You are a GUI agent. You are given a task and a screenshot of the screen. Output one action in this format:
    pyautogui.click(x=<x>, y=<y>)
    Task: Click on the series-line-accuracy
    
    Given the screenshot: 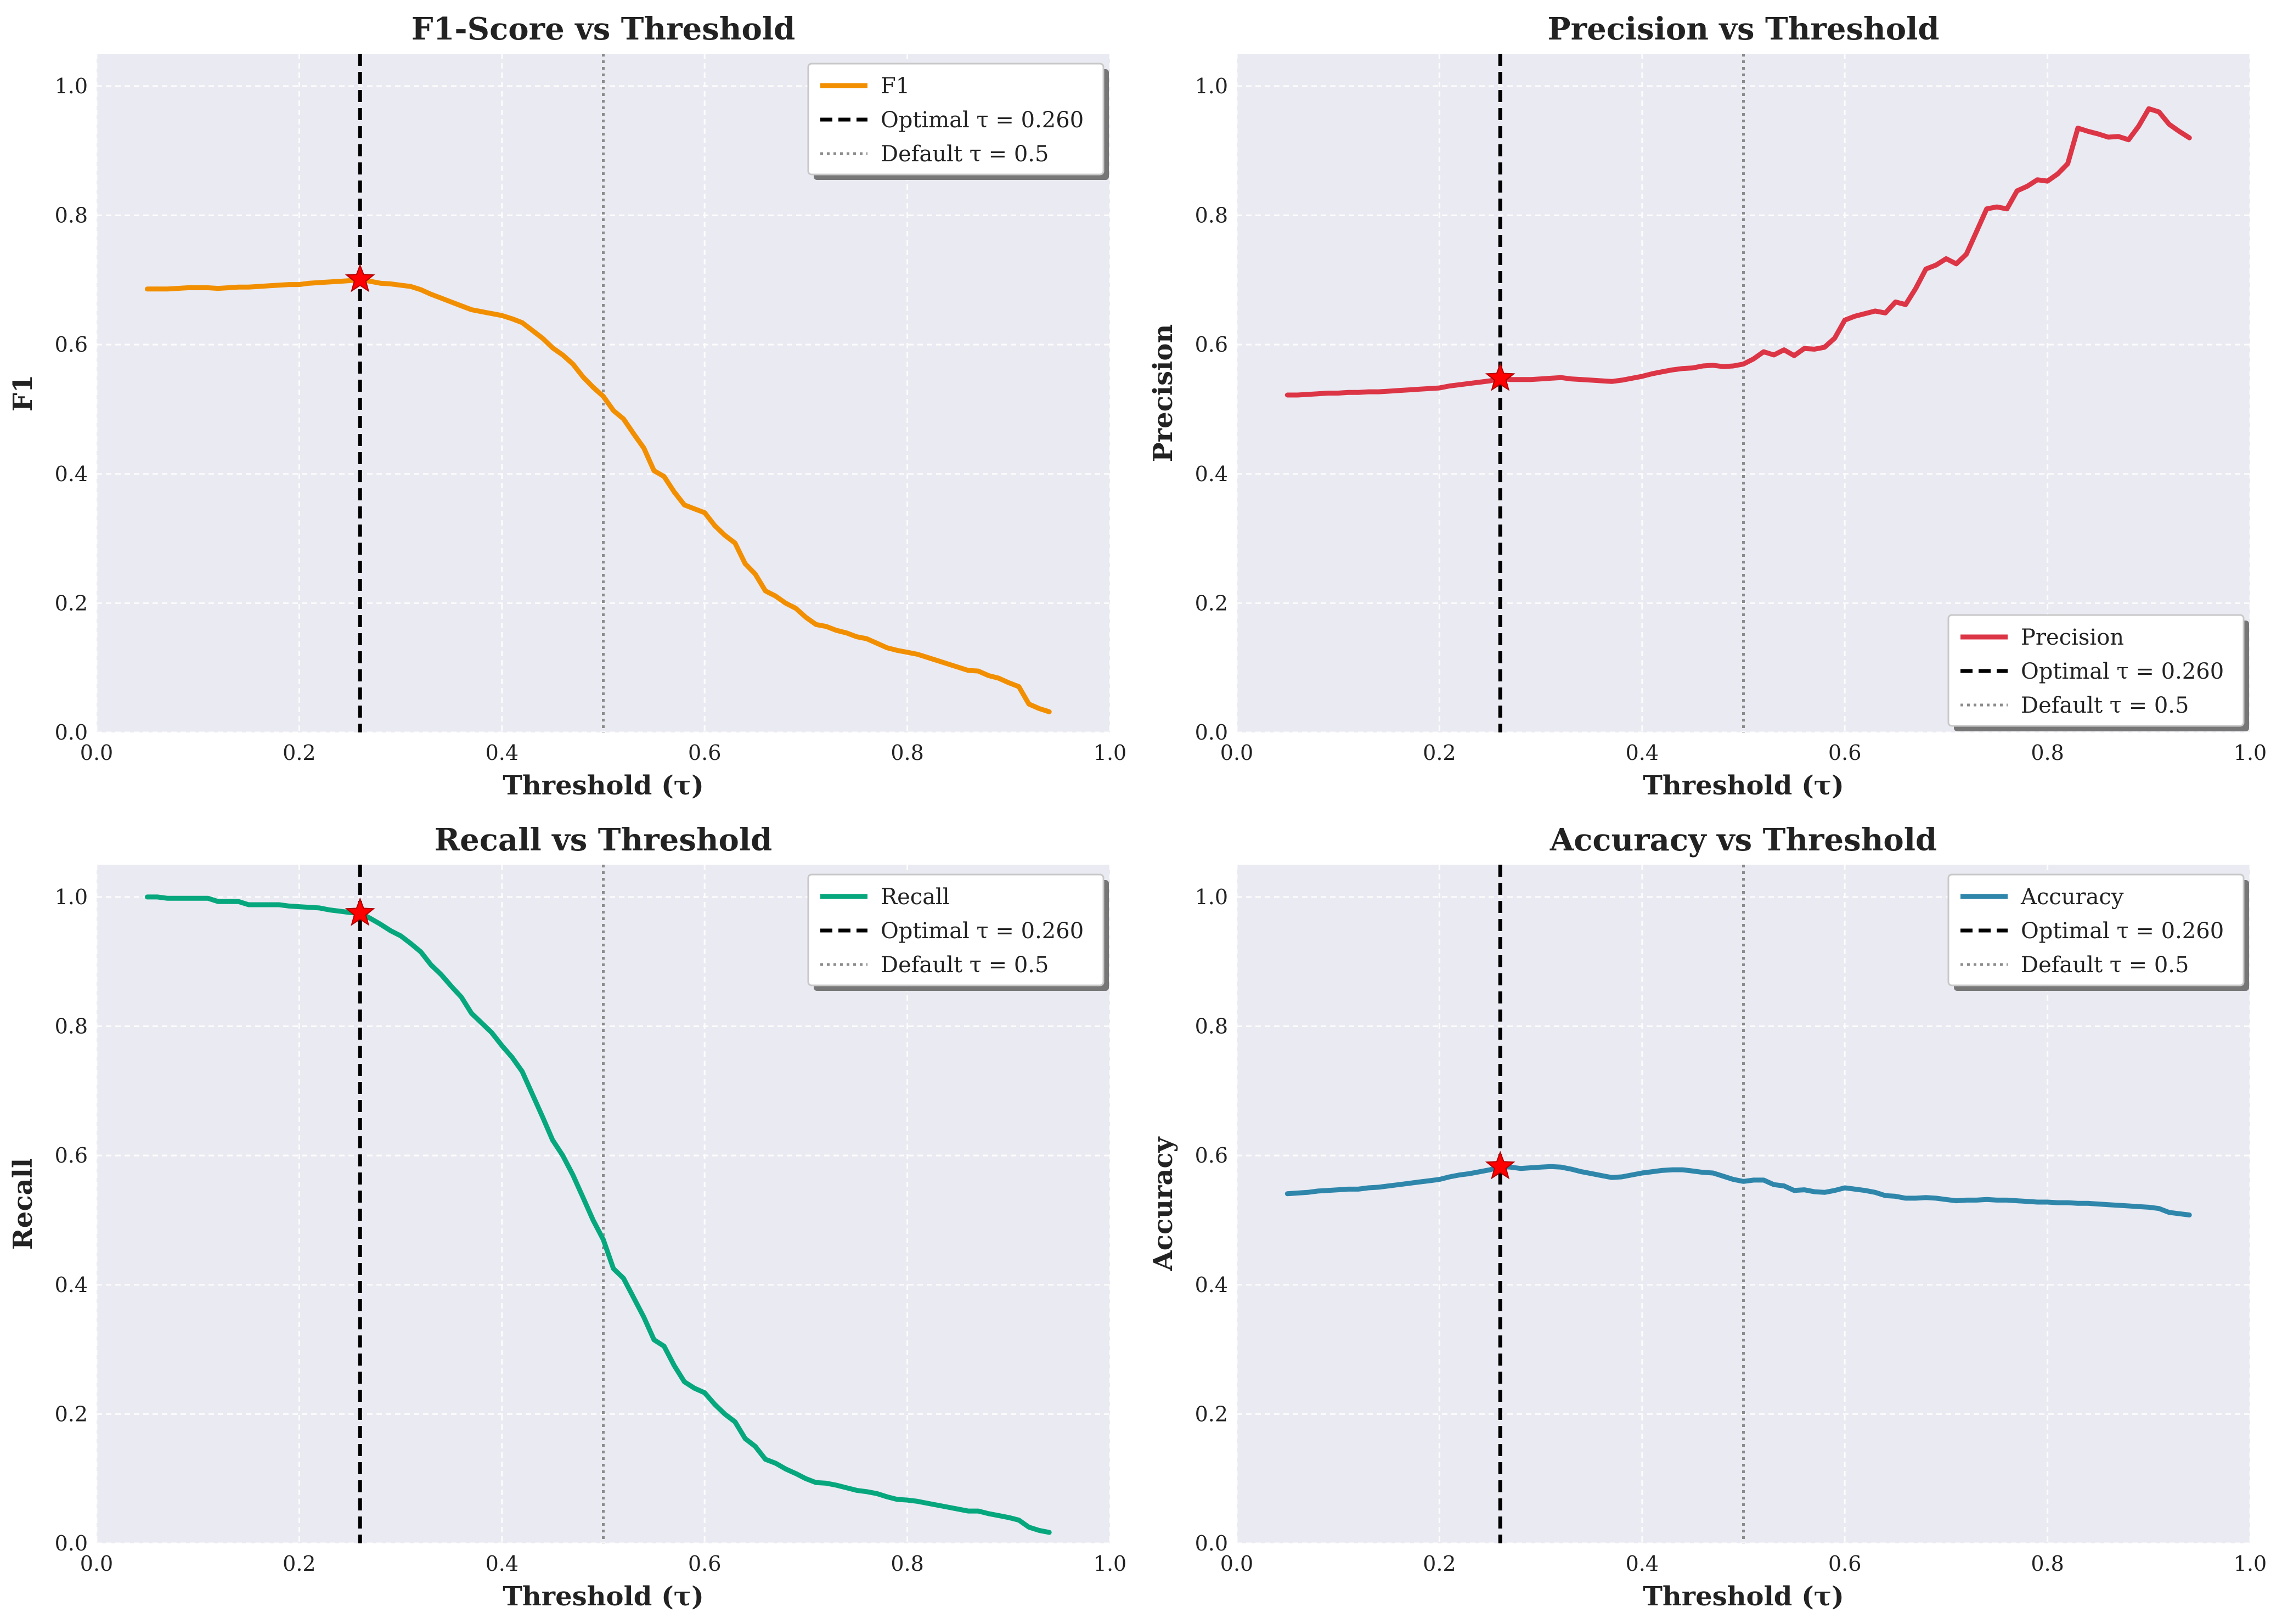 What is the action you would take?
    pyautogui.click(x=1738, y=1190)
    